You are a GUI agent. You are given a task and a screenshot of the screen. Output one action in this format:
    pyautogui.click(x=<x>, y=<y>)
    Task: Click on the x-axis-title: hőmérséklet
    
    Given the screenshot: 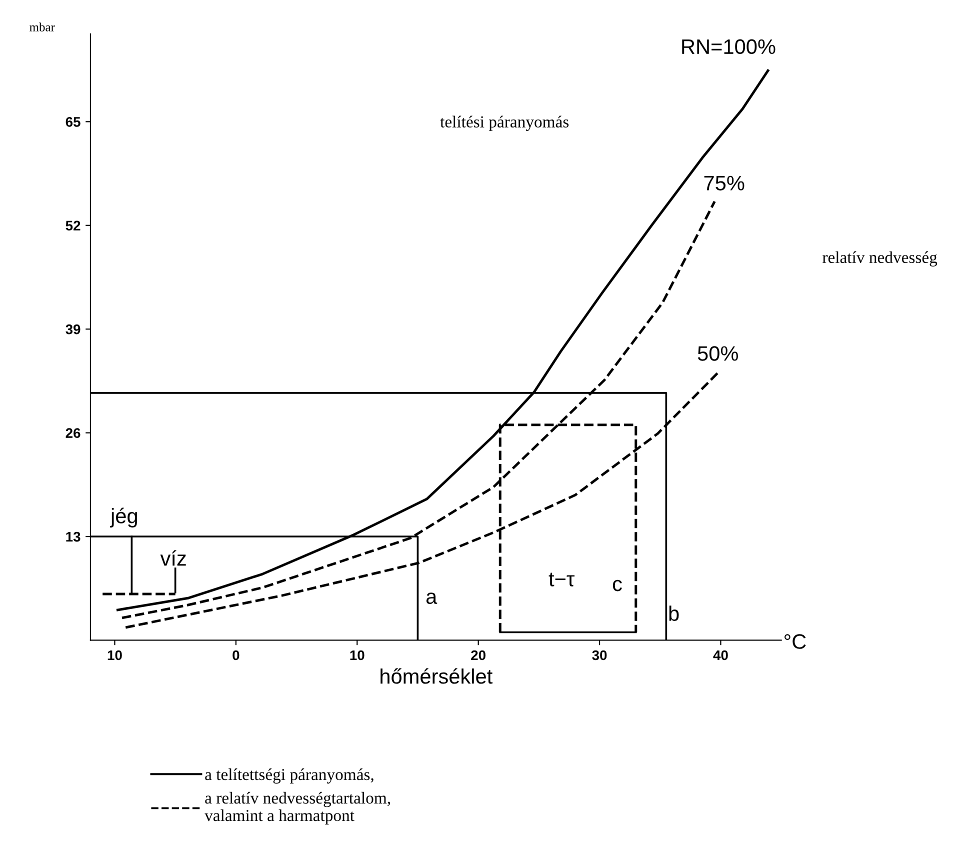 What is the action you would take?
    pyautogui.click(x=436, y=676)
    